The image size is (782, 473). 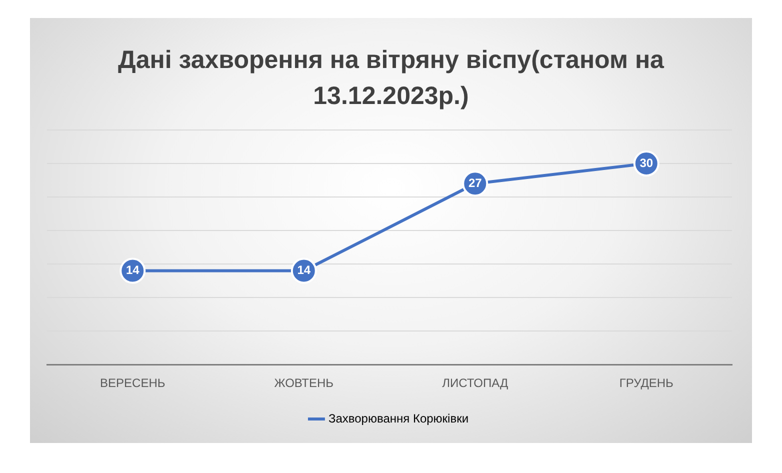 I want to click on x-tick-label: ВЕРЕСЕНЬ, so click(x=133, y=383).